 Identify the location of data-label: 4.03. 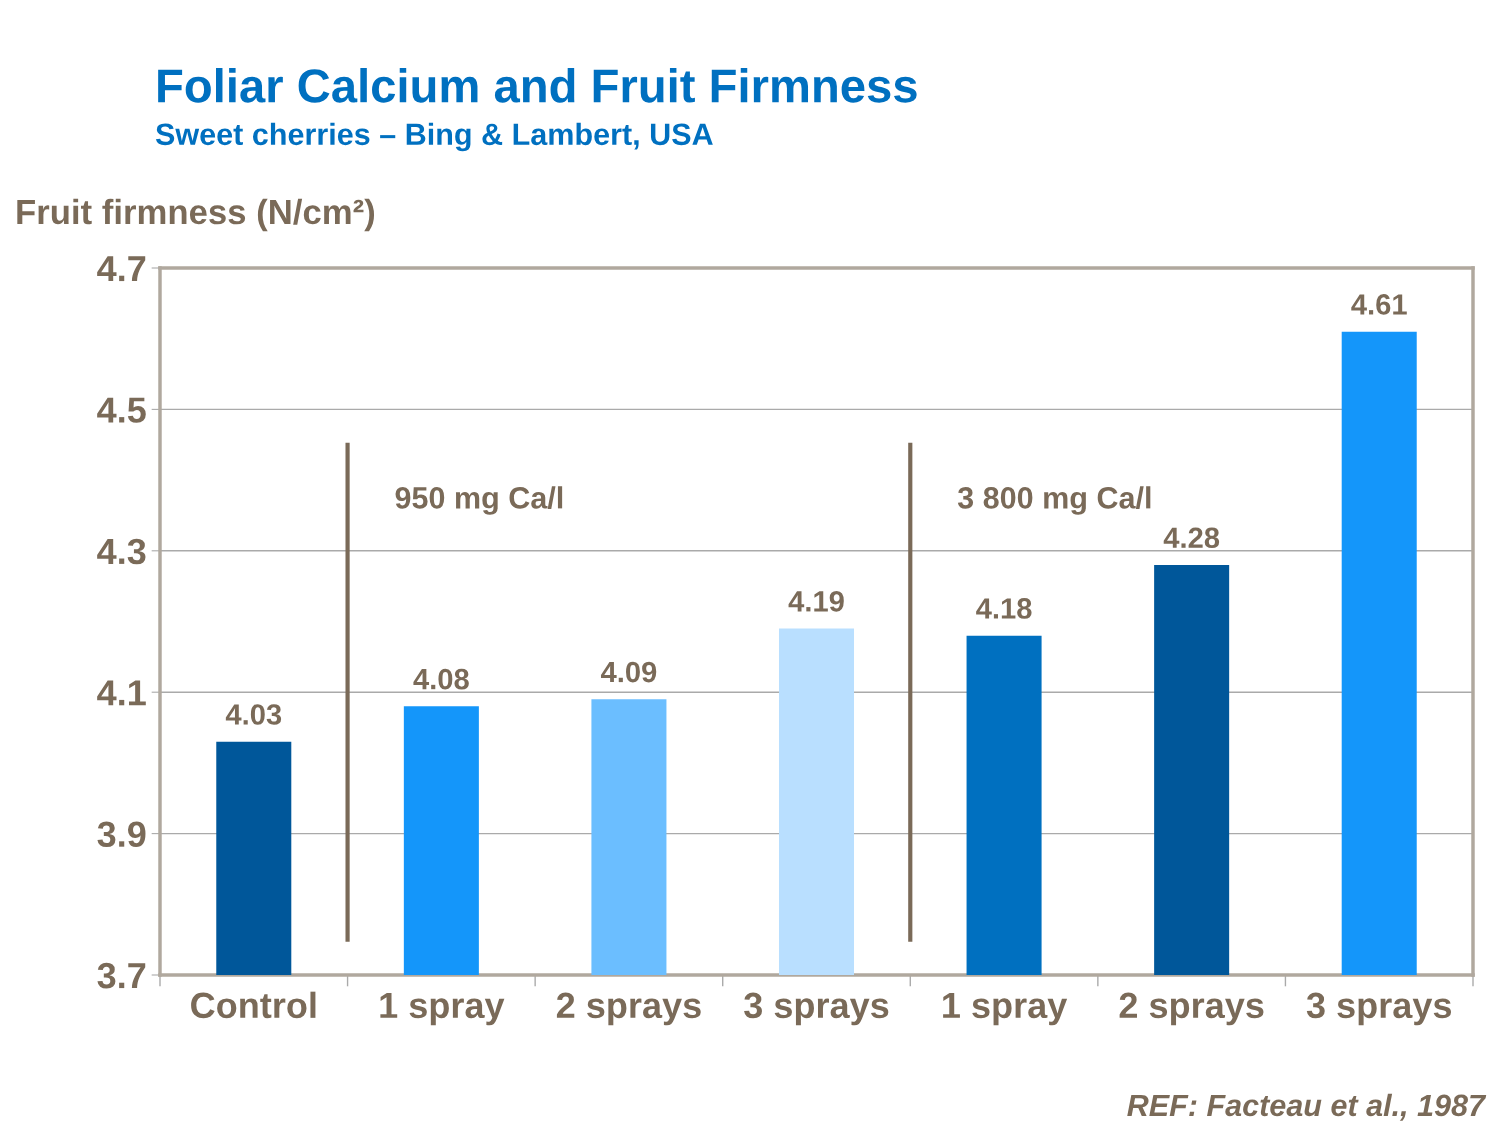
(253, 714).